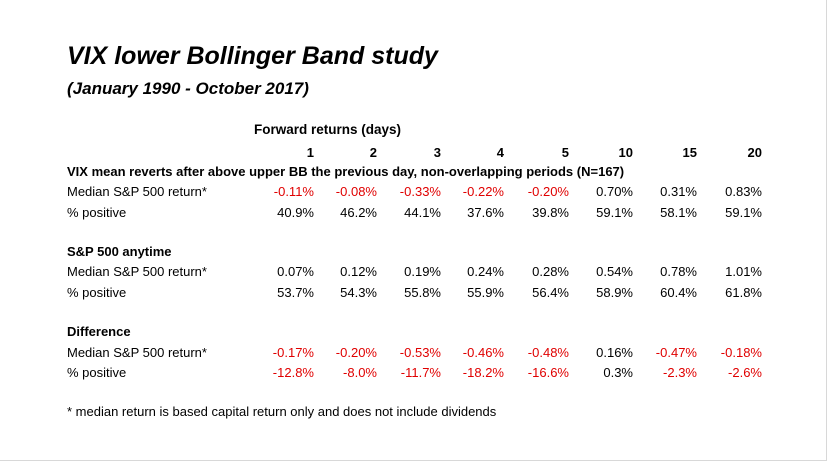 The width and height of the screenshot is (828, 462). Describe the element at coordinates (422, 271) in the screenshot. I see `value-cell: 0.19%` at that location.